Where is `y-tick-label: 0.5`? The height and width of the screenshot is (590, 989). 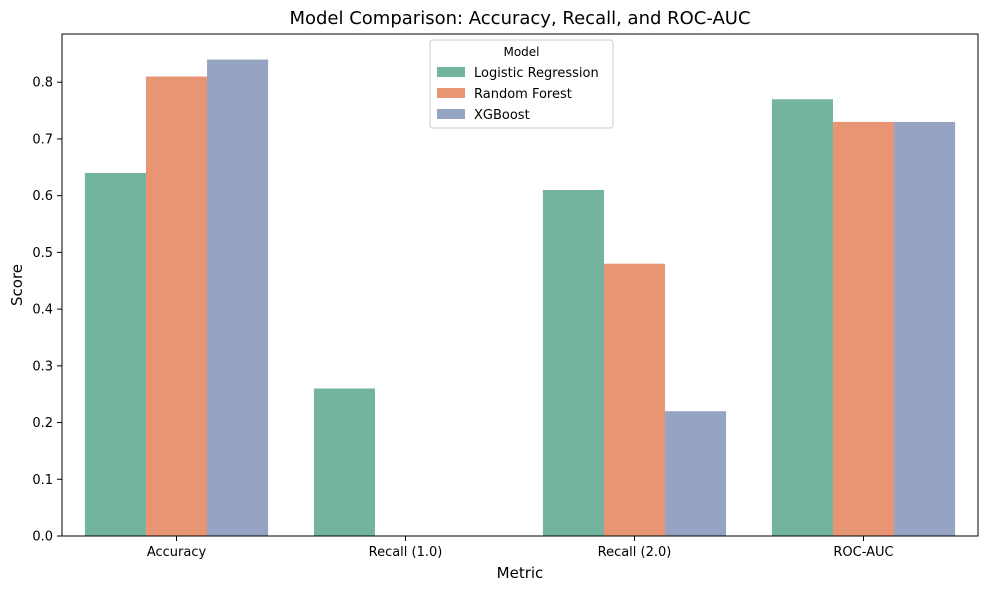
y-tick-label: 0.5 is located at coordinates (42, 253).